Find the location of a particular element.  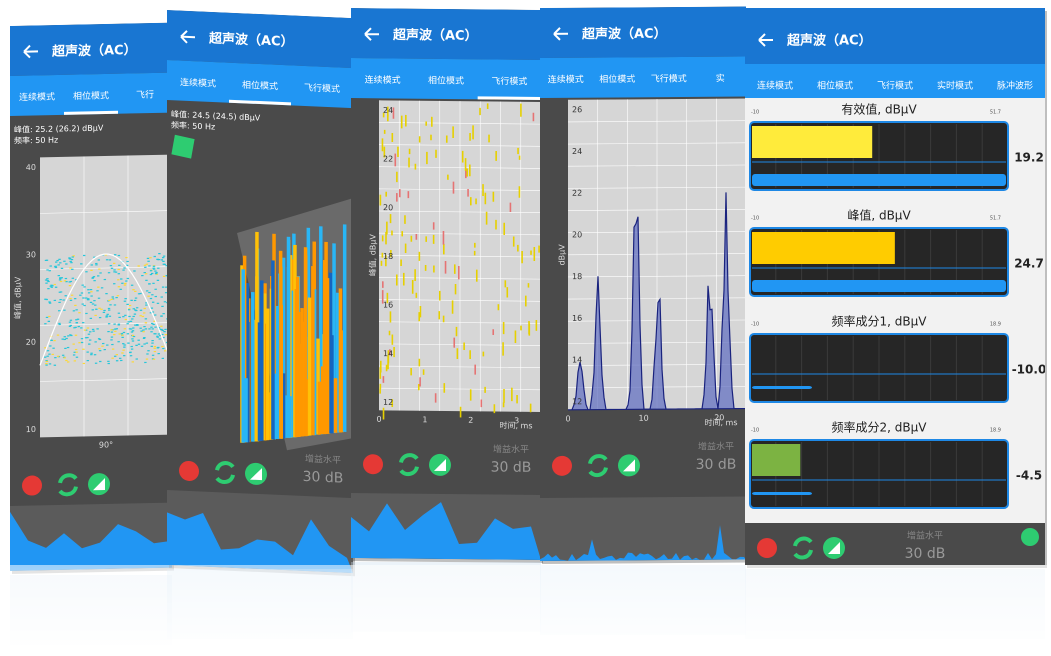

tab-bar is located at coordinates (91, 94).